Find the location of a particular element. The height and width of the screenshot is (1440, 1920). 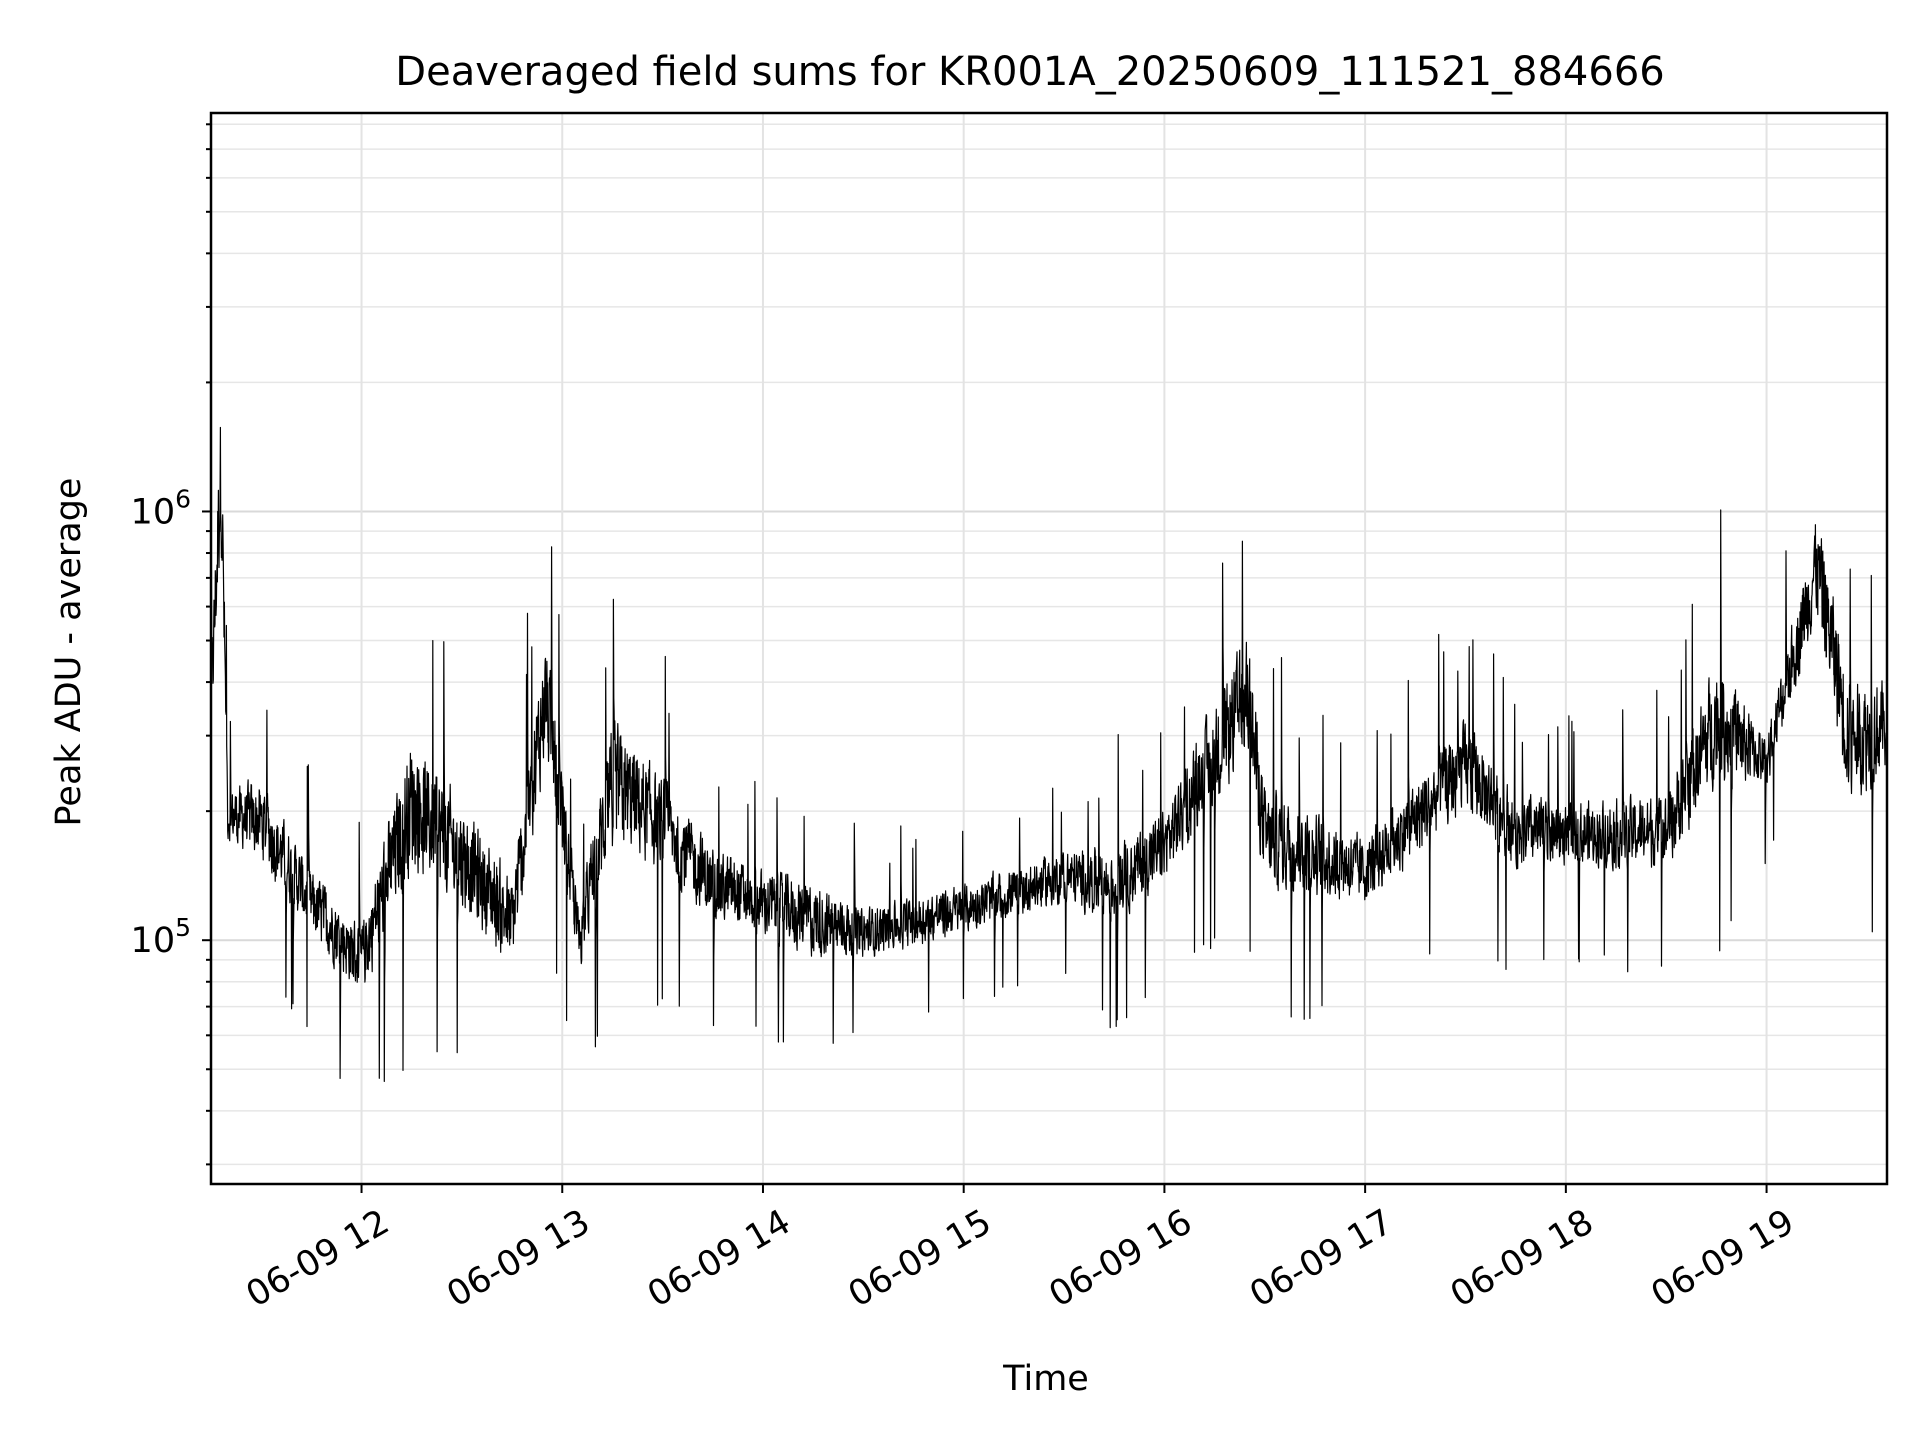

y-axis-label: Peak ADU - average is located at coordinates (69, 652).